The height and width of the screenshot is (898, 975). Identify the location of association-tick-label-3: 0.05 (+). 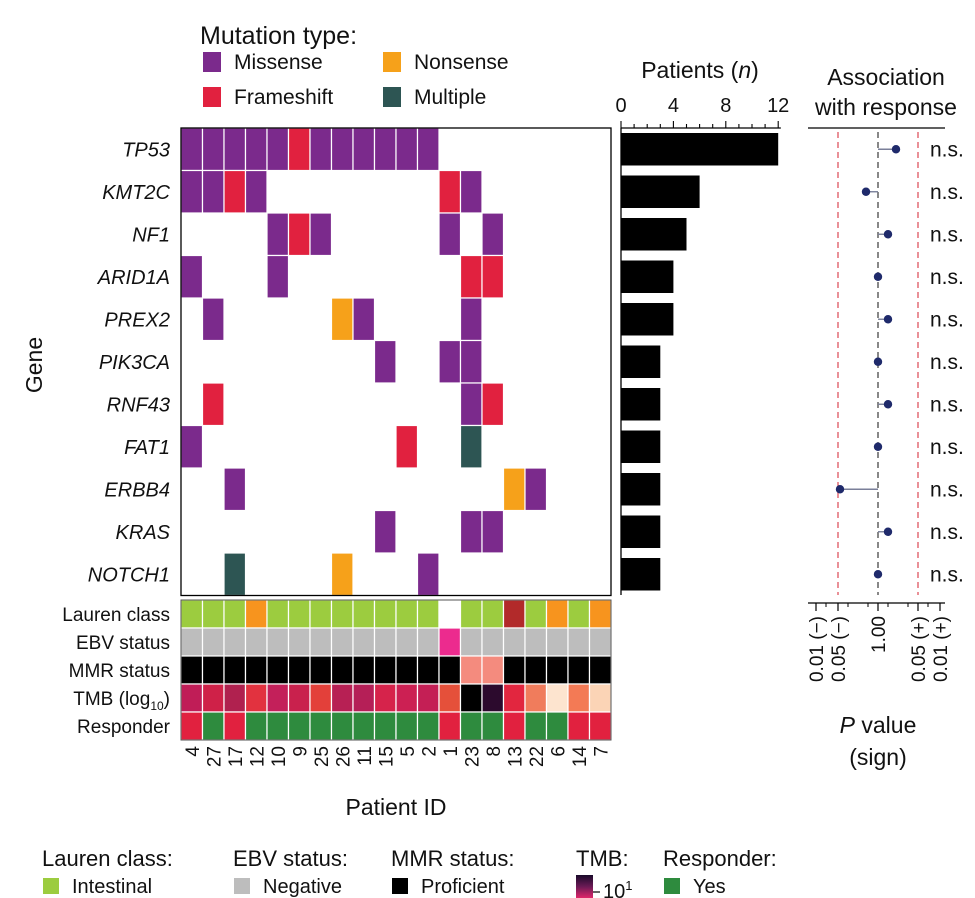
(919, 649).